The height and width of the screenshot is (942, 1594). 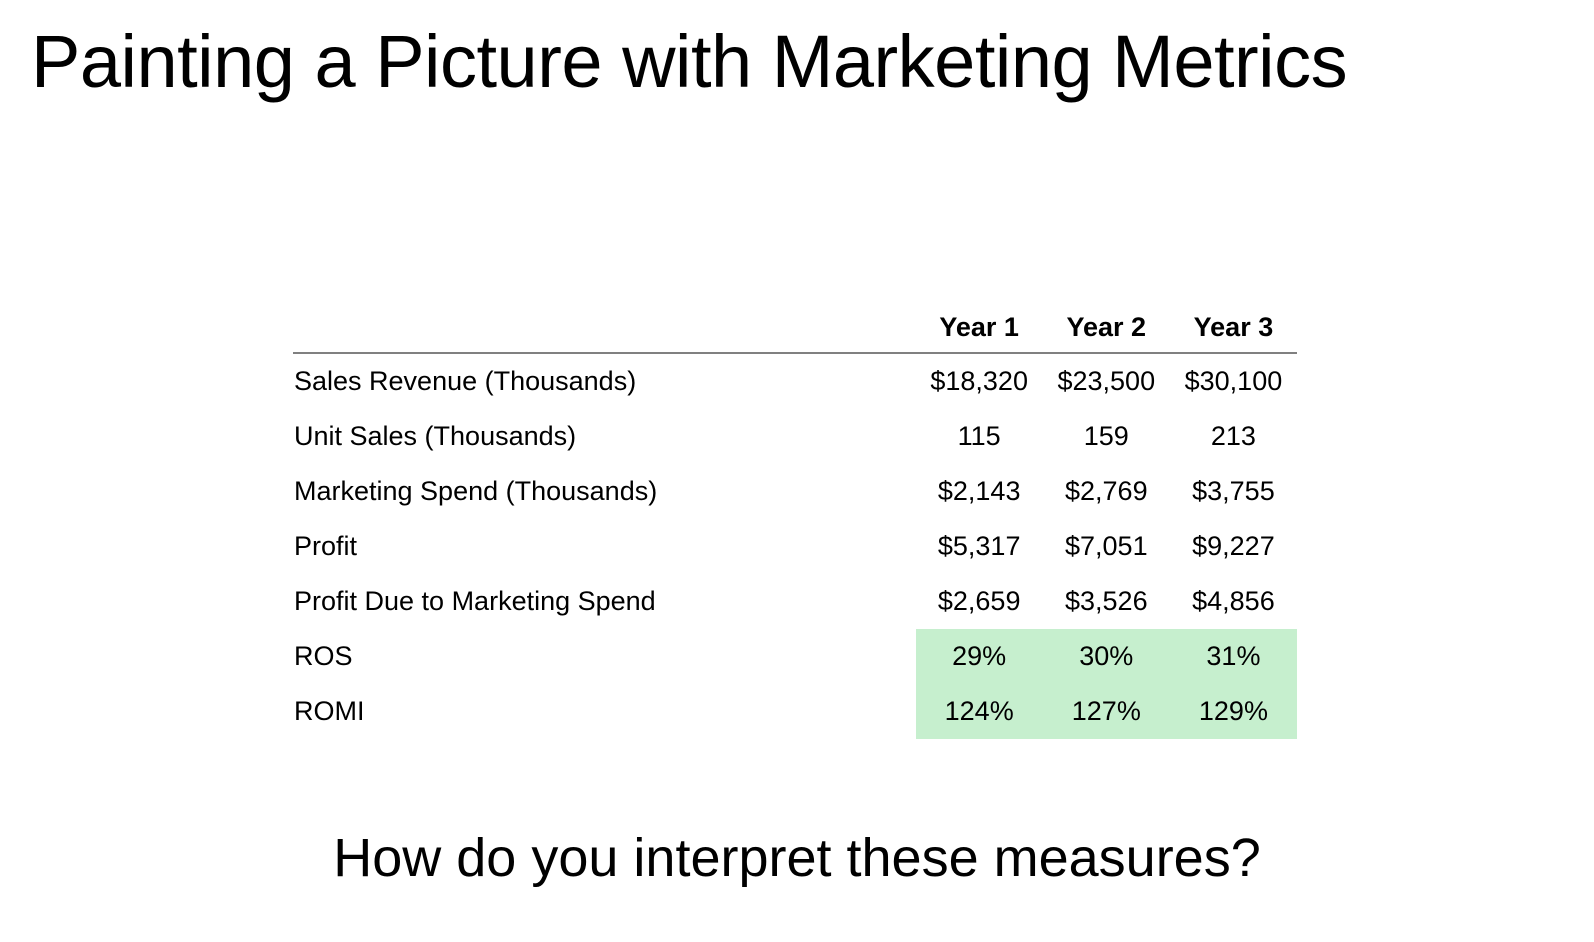 What do you see at coordinates (795, 656) in the screenshot?
I see `table-row: ROS 29% 30% 31%` at bounding box center [795, 656].